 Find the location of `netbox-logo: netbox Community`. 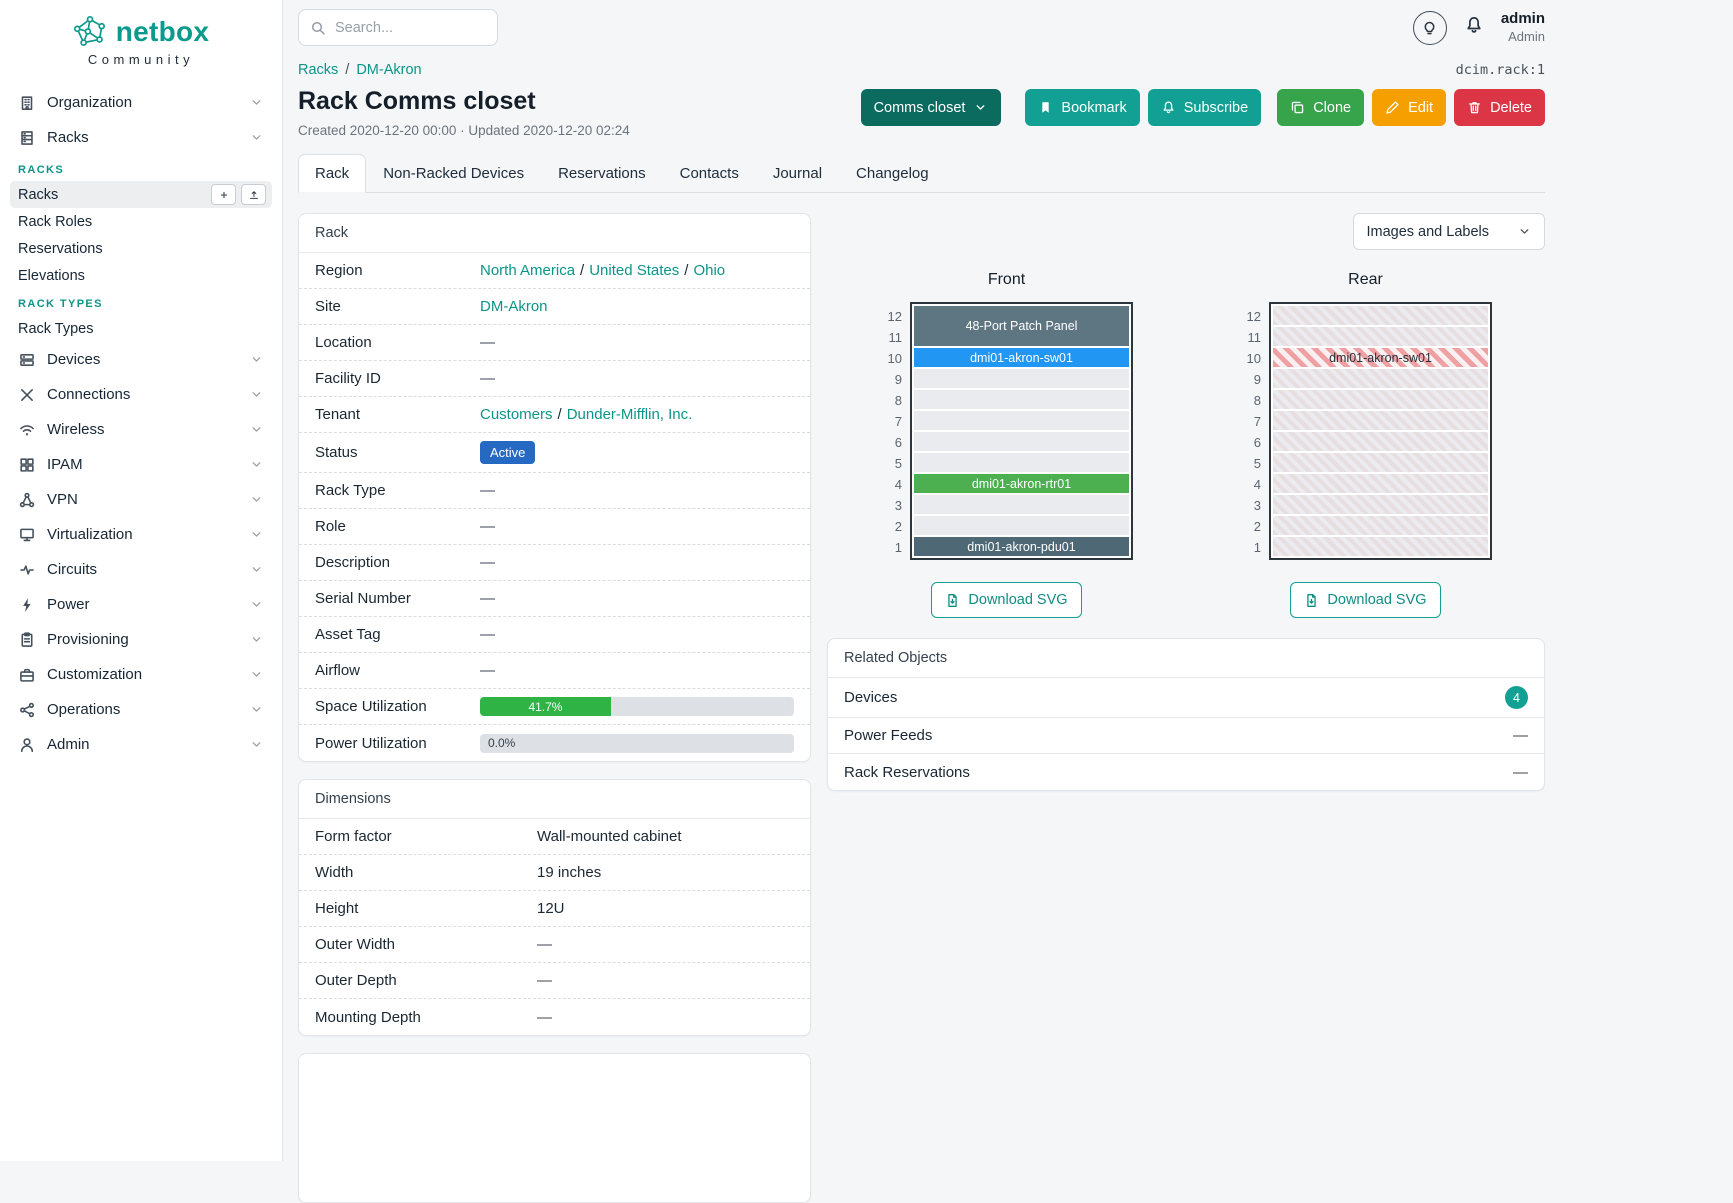

netbox-logo: netbox Community is located at coordinates (141, 35).